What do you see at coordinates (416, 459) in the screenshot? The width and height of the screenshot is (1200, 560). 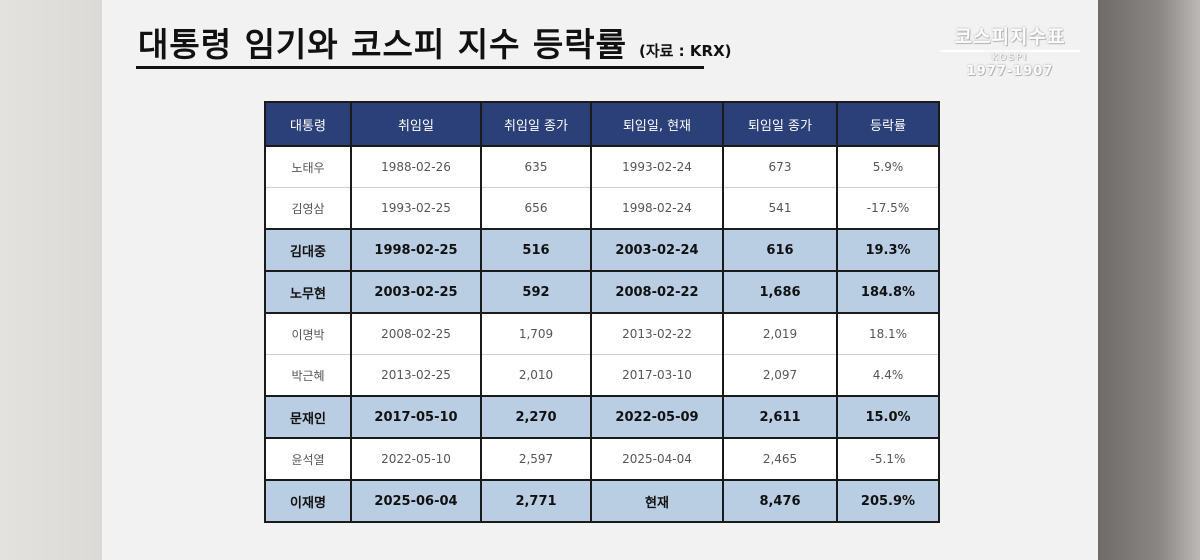 I see `cell-inauguration-date: 2022-05-10` at bounding box center [416, 459].